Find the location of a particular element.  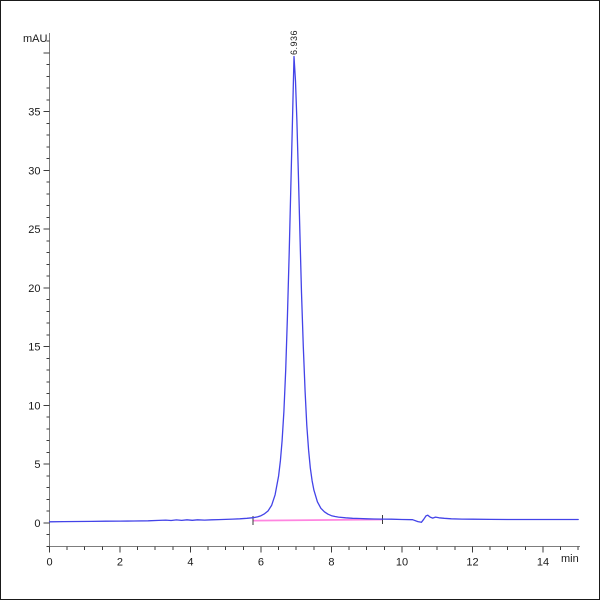

y-tick-label: 35 is located at coordinates (34, 113).